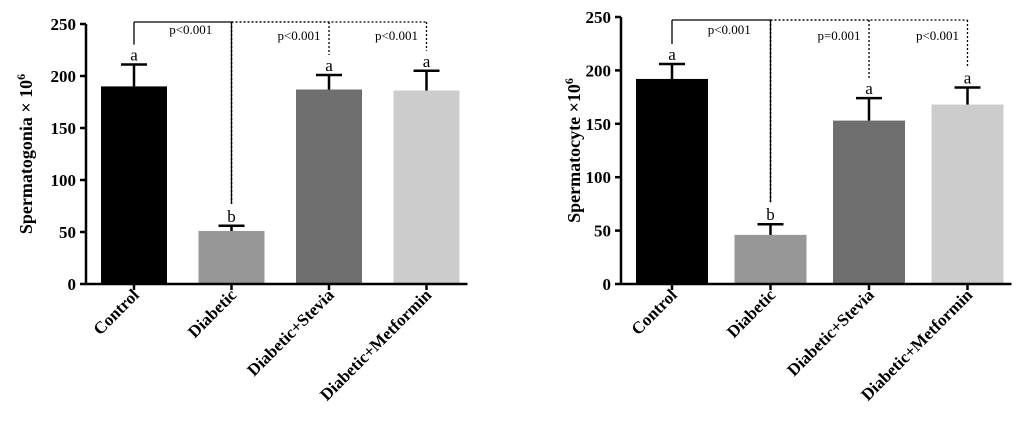  What do you see at coordinates (26, 157) in the screenshot?
I see `y-axis-title-text: Spermatogonia × 10` at bounding box center [26, 157].